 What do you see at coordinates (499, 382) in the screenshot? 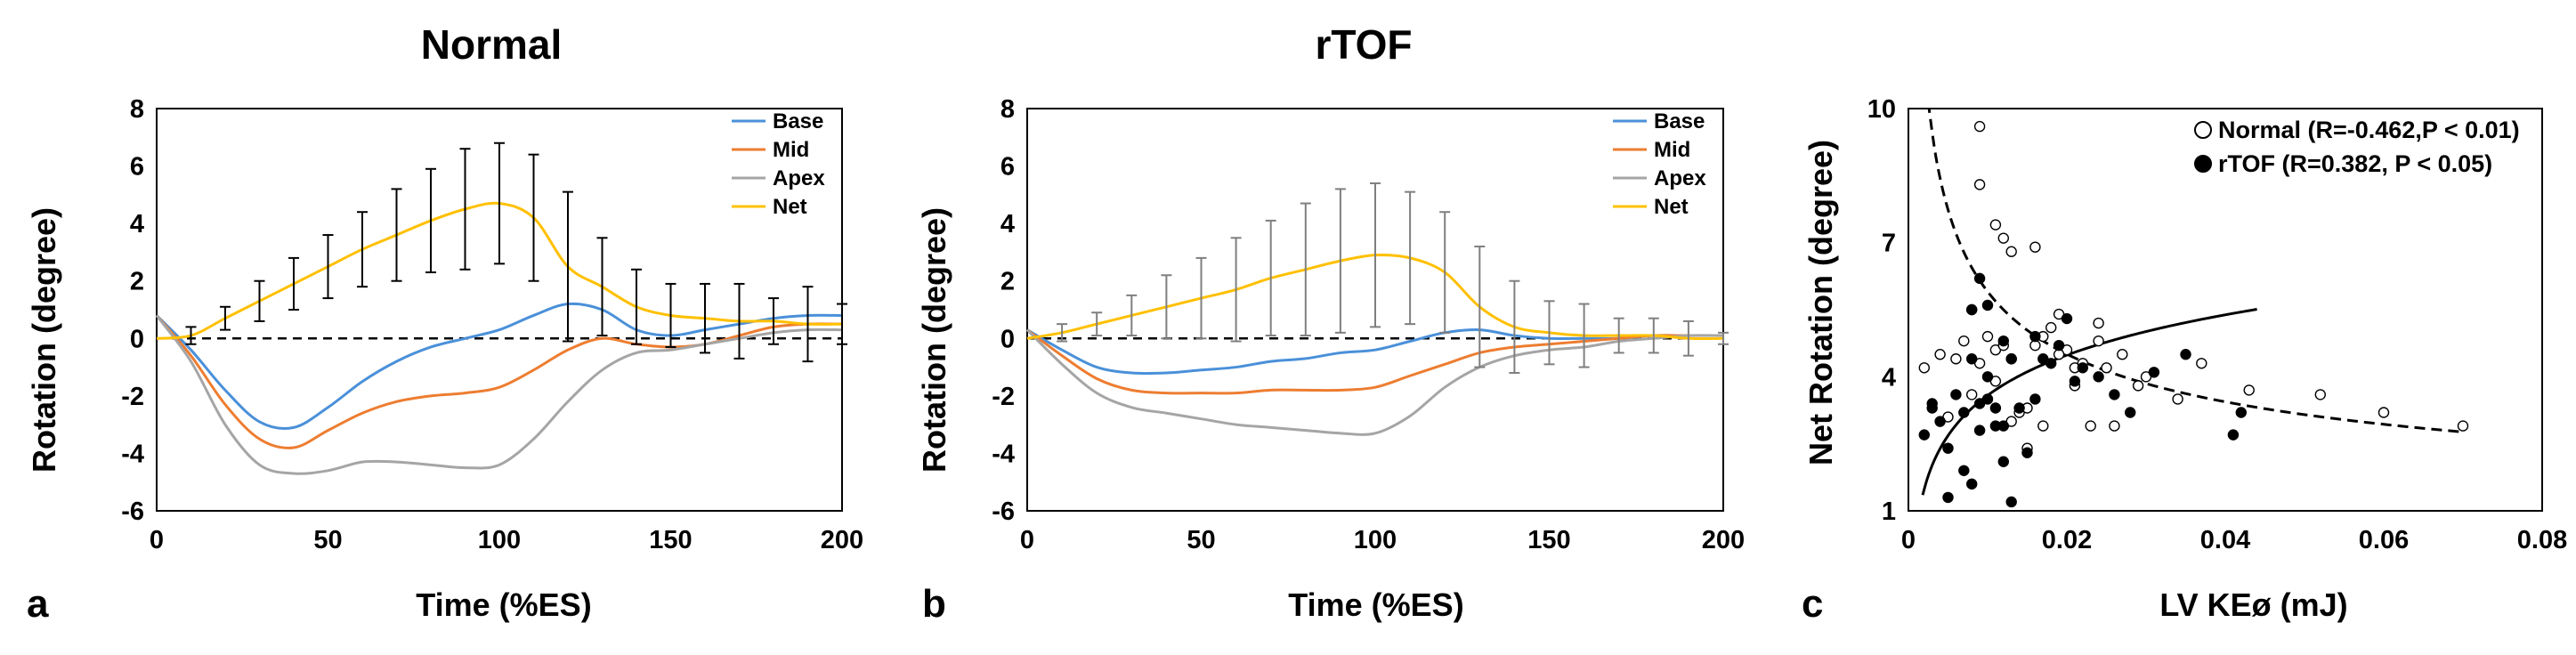
I see `panel-a-series-mid-line` at bounding box center [499, 382].